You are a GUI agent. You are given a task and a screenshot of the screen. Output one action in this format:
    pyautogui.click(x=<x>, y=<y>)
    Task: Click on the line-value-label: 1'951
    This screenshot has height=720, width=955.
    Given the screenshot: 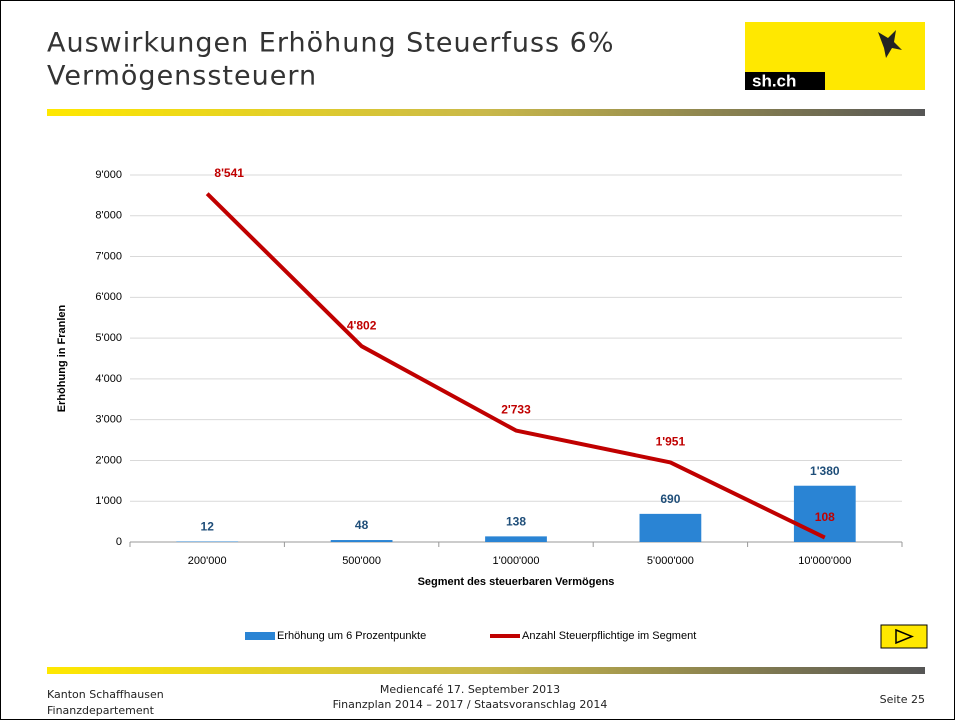 What is the action you would take?
    pyautogui.click(x=671, y=442)
    